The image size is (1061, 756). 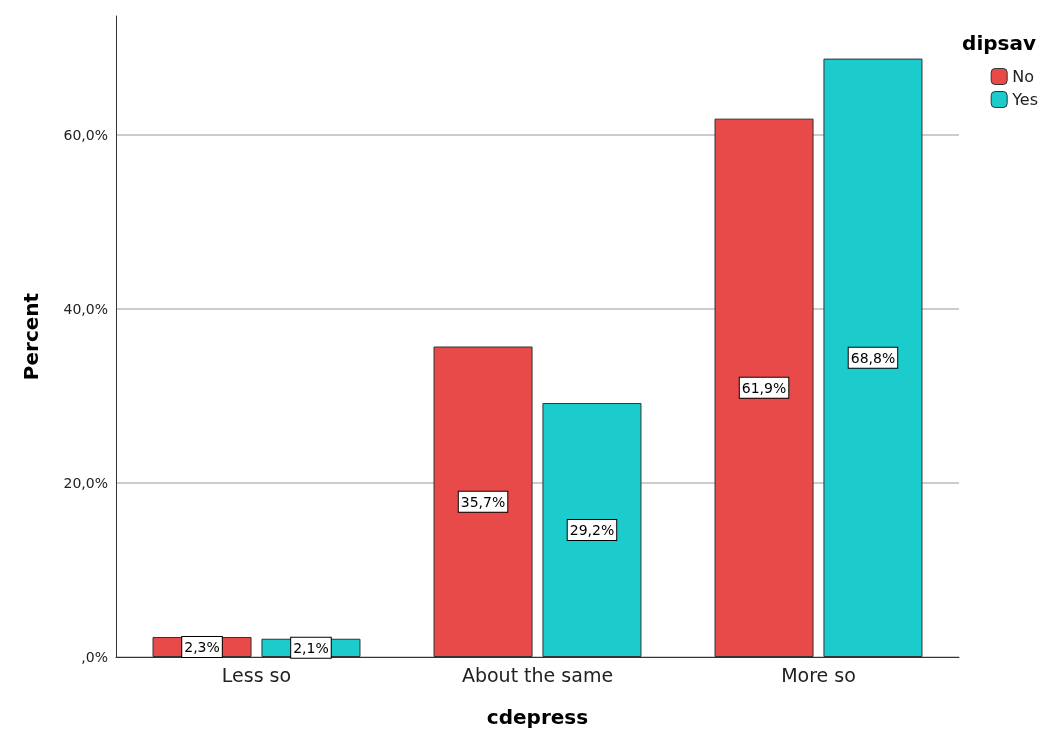 What do you see at coordinates (311, 647) in the screenshot?
I see `data-label: 2,1%` at bounding box center [311, 647].